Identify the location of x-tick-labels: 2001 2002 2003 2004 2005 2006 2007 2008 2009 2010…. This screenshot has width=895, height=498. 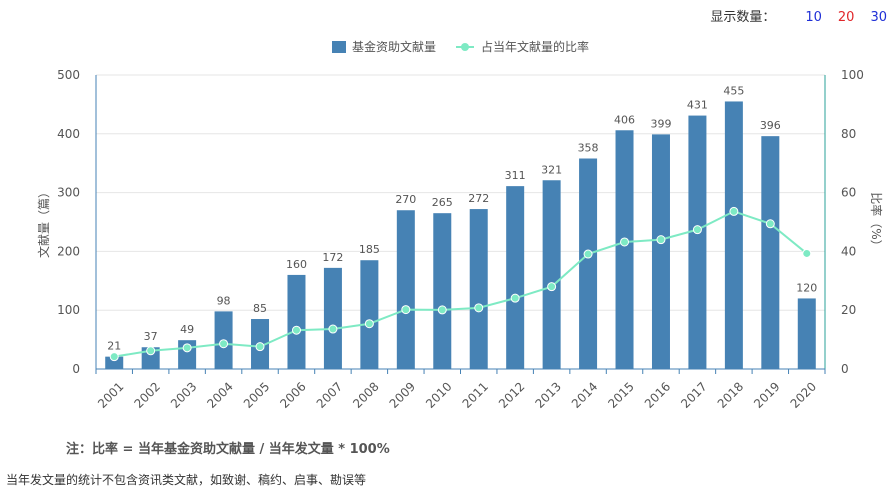
(457, 394).